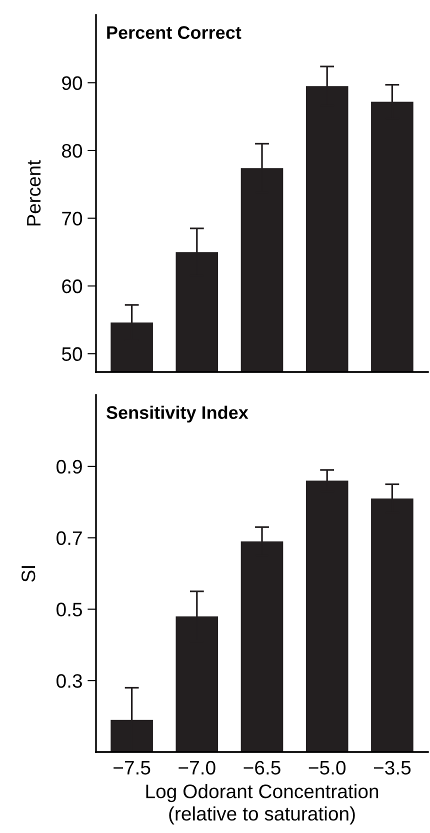 Image resolution: width=430 pixels, height=833 pixels. Describe the element at coordinates (72, 286) in the screenshot. I see `y-tick-label: 60` at that location.